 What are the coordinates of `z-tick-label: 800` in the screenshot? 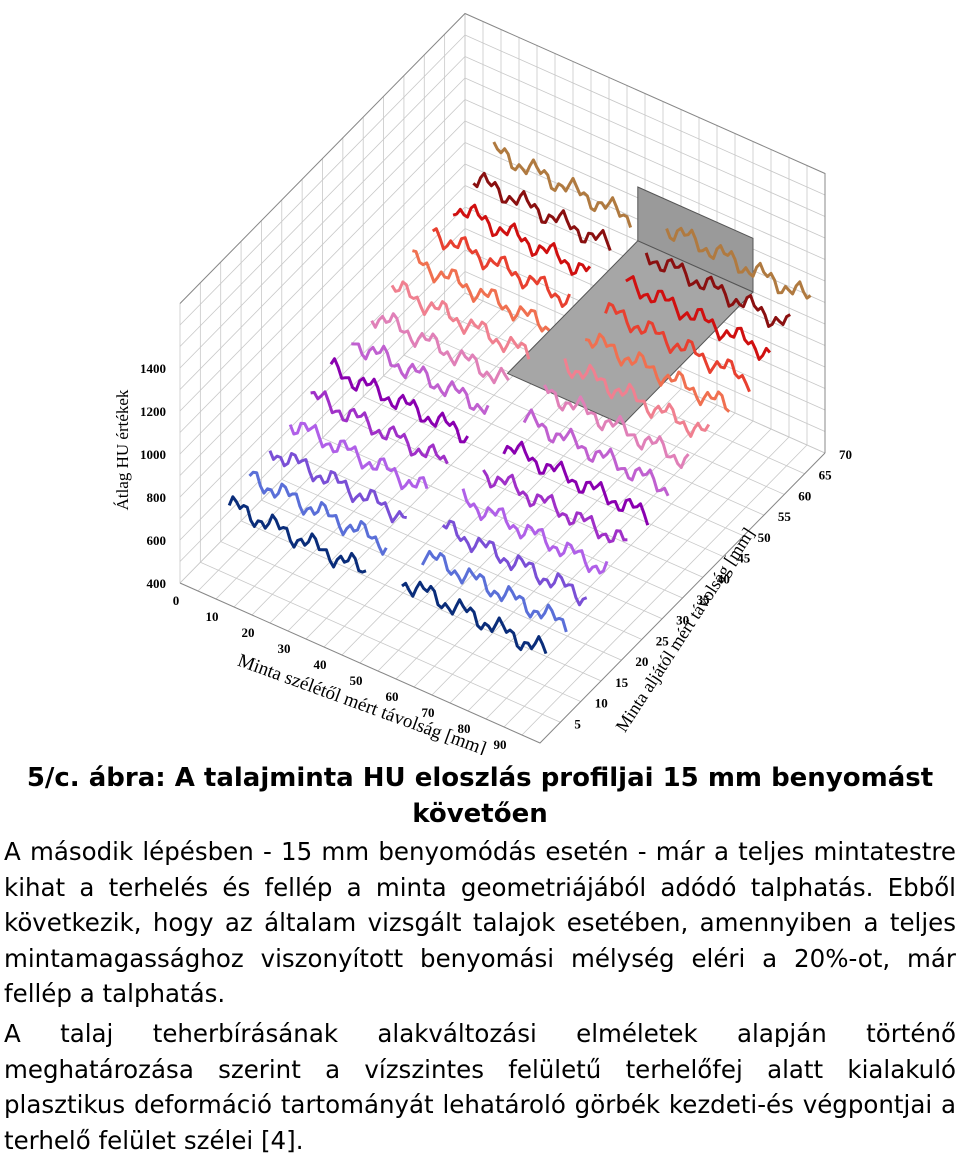 It's located at (157, 497).